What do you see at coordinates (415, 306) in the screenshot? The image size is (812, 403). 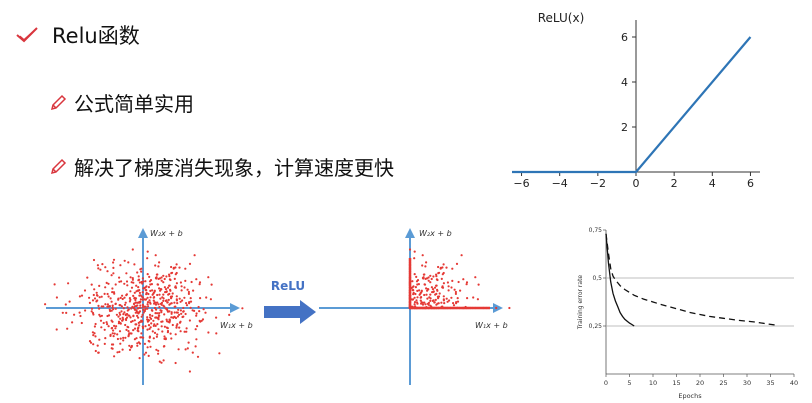 I see `scatter-panel-after: W₂x + b W₁x + b` at bounding box center [415, 306].